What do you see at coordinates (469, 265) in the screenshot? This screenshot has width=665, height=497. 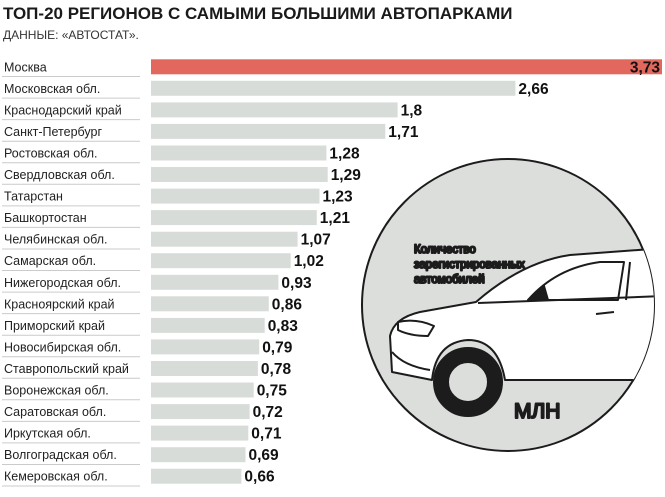 I see `note-line-2: зарегистрированных` at bounding box center [469, 265].